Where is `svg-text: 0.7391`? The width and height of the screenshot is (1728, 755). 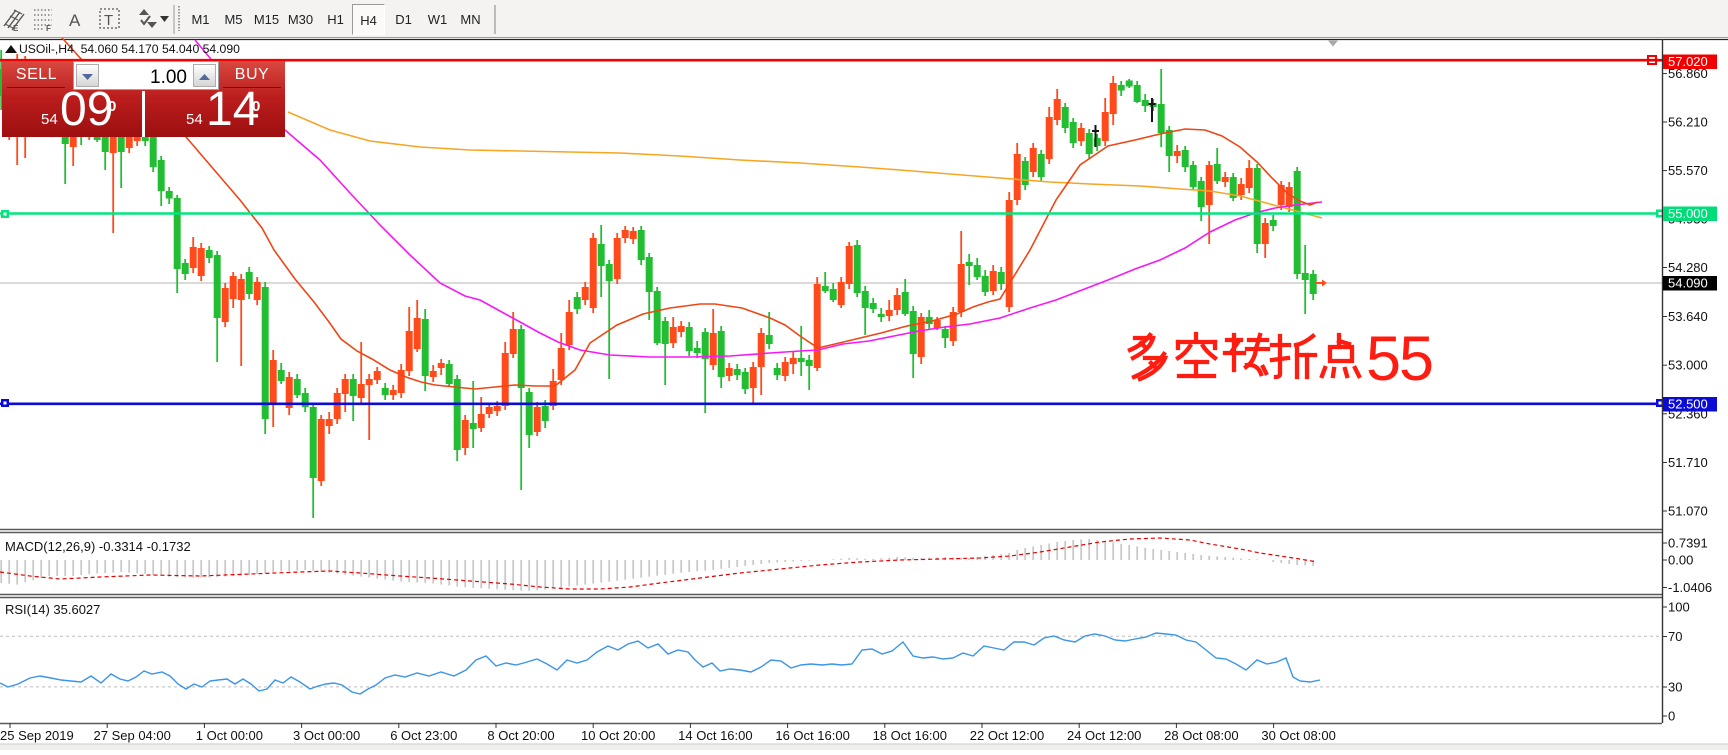 svg-text: 0.7391 is located at coordinates (1688, 543).